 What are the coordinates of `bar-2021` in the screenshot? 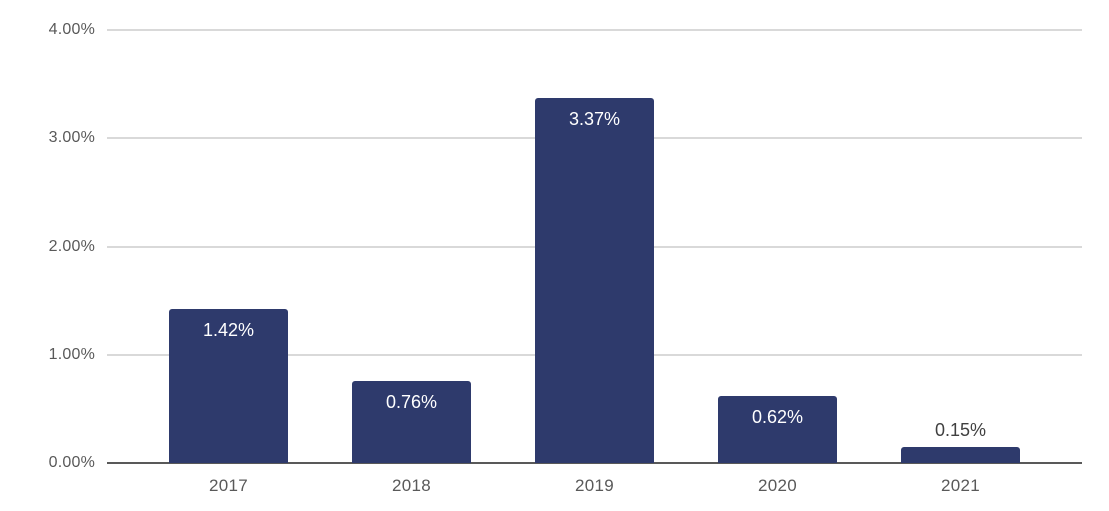 It's located at (960, 454).